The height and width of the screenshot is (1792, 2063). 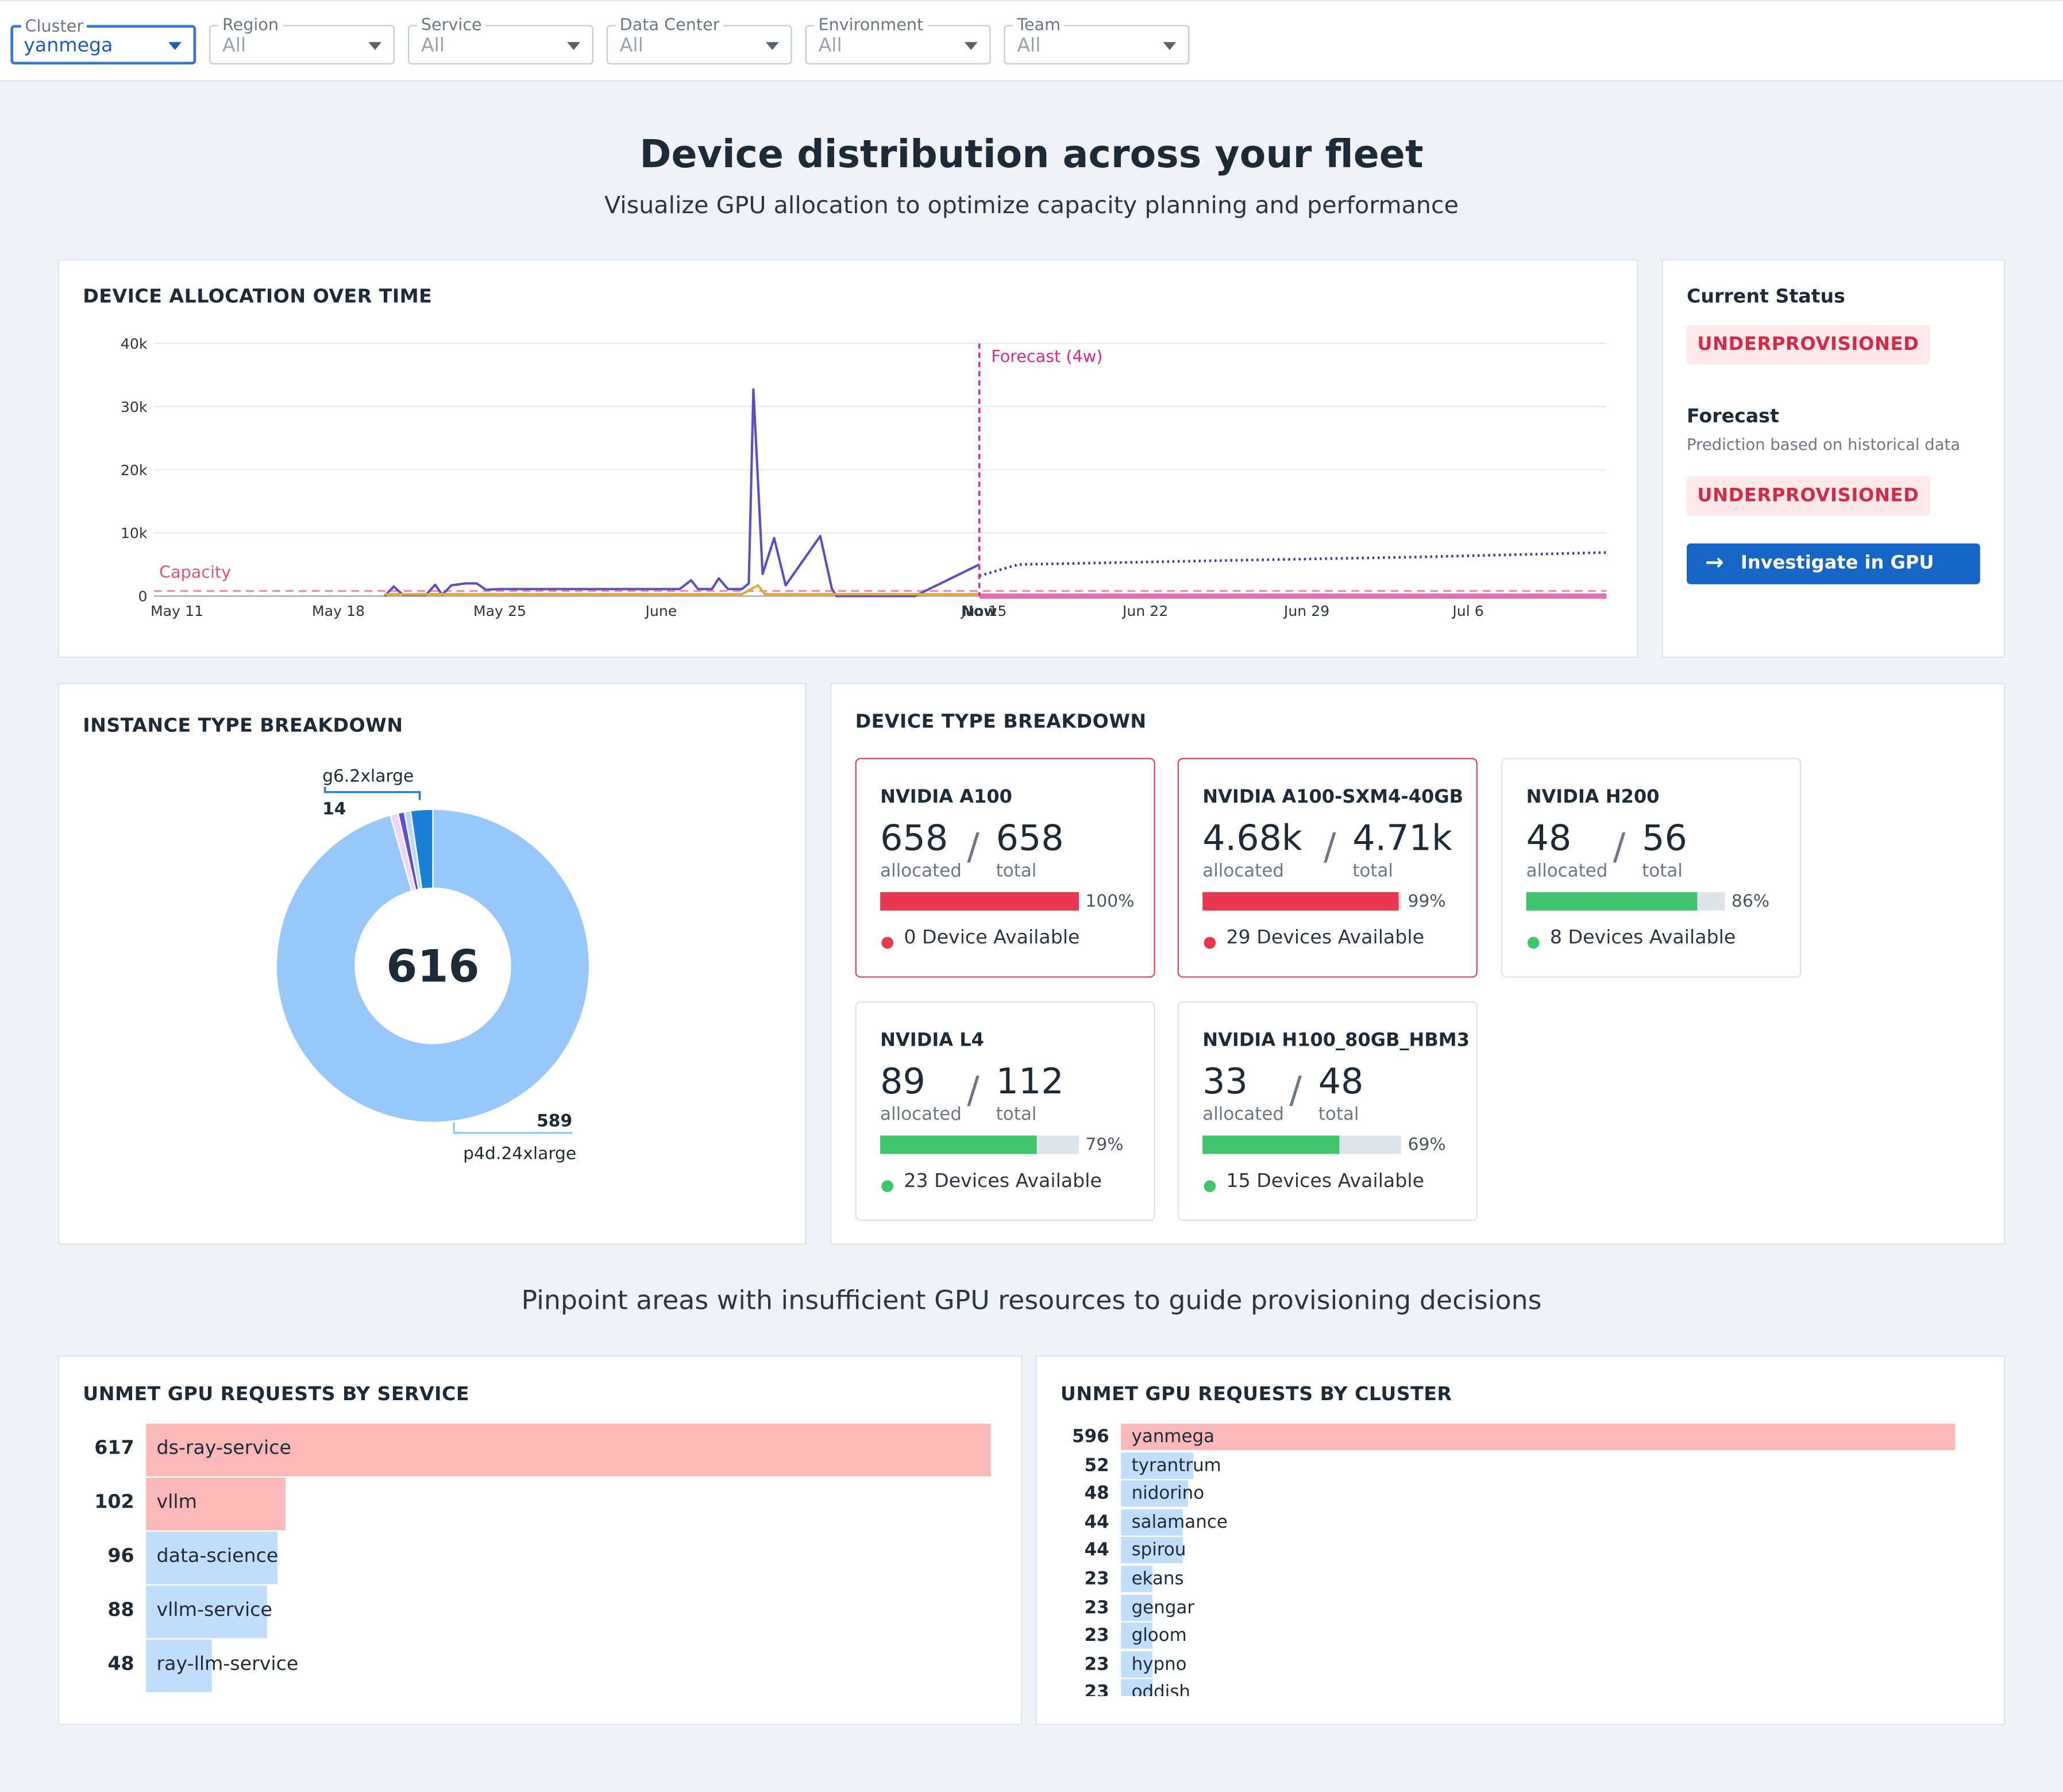 What do you see at coordinates (1159, 1636) in the screenshot?
I see `bar-label: gloom` at bounding box center [1159, 1636].